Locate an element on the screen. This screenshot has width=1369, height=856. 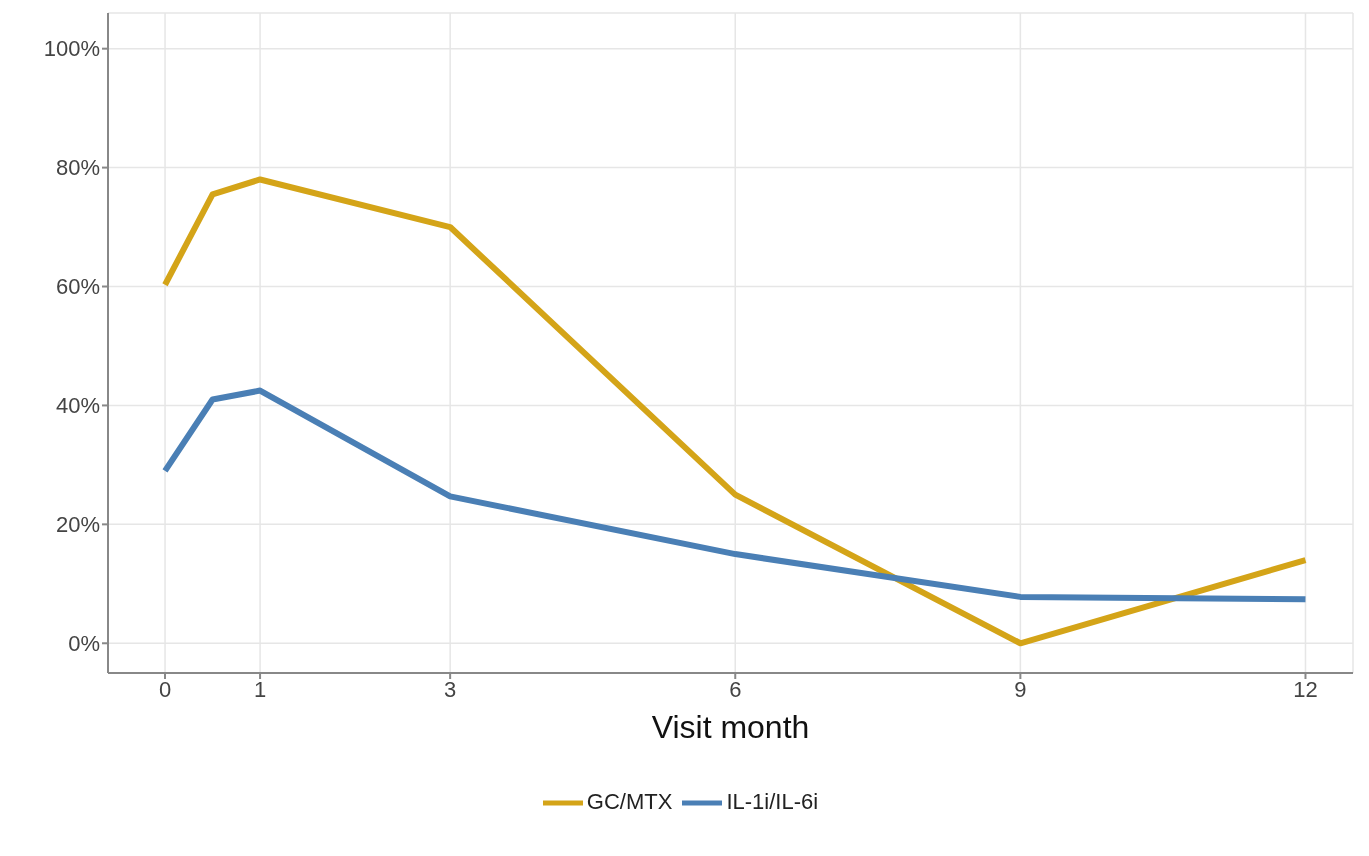
x-tick-label: 9 is located at coordinates (1020, 689).